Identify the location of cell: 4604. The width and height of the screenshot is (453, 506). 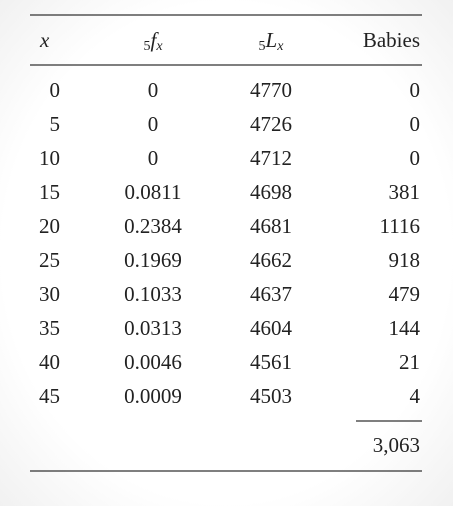
(271, 328).